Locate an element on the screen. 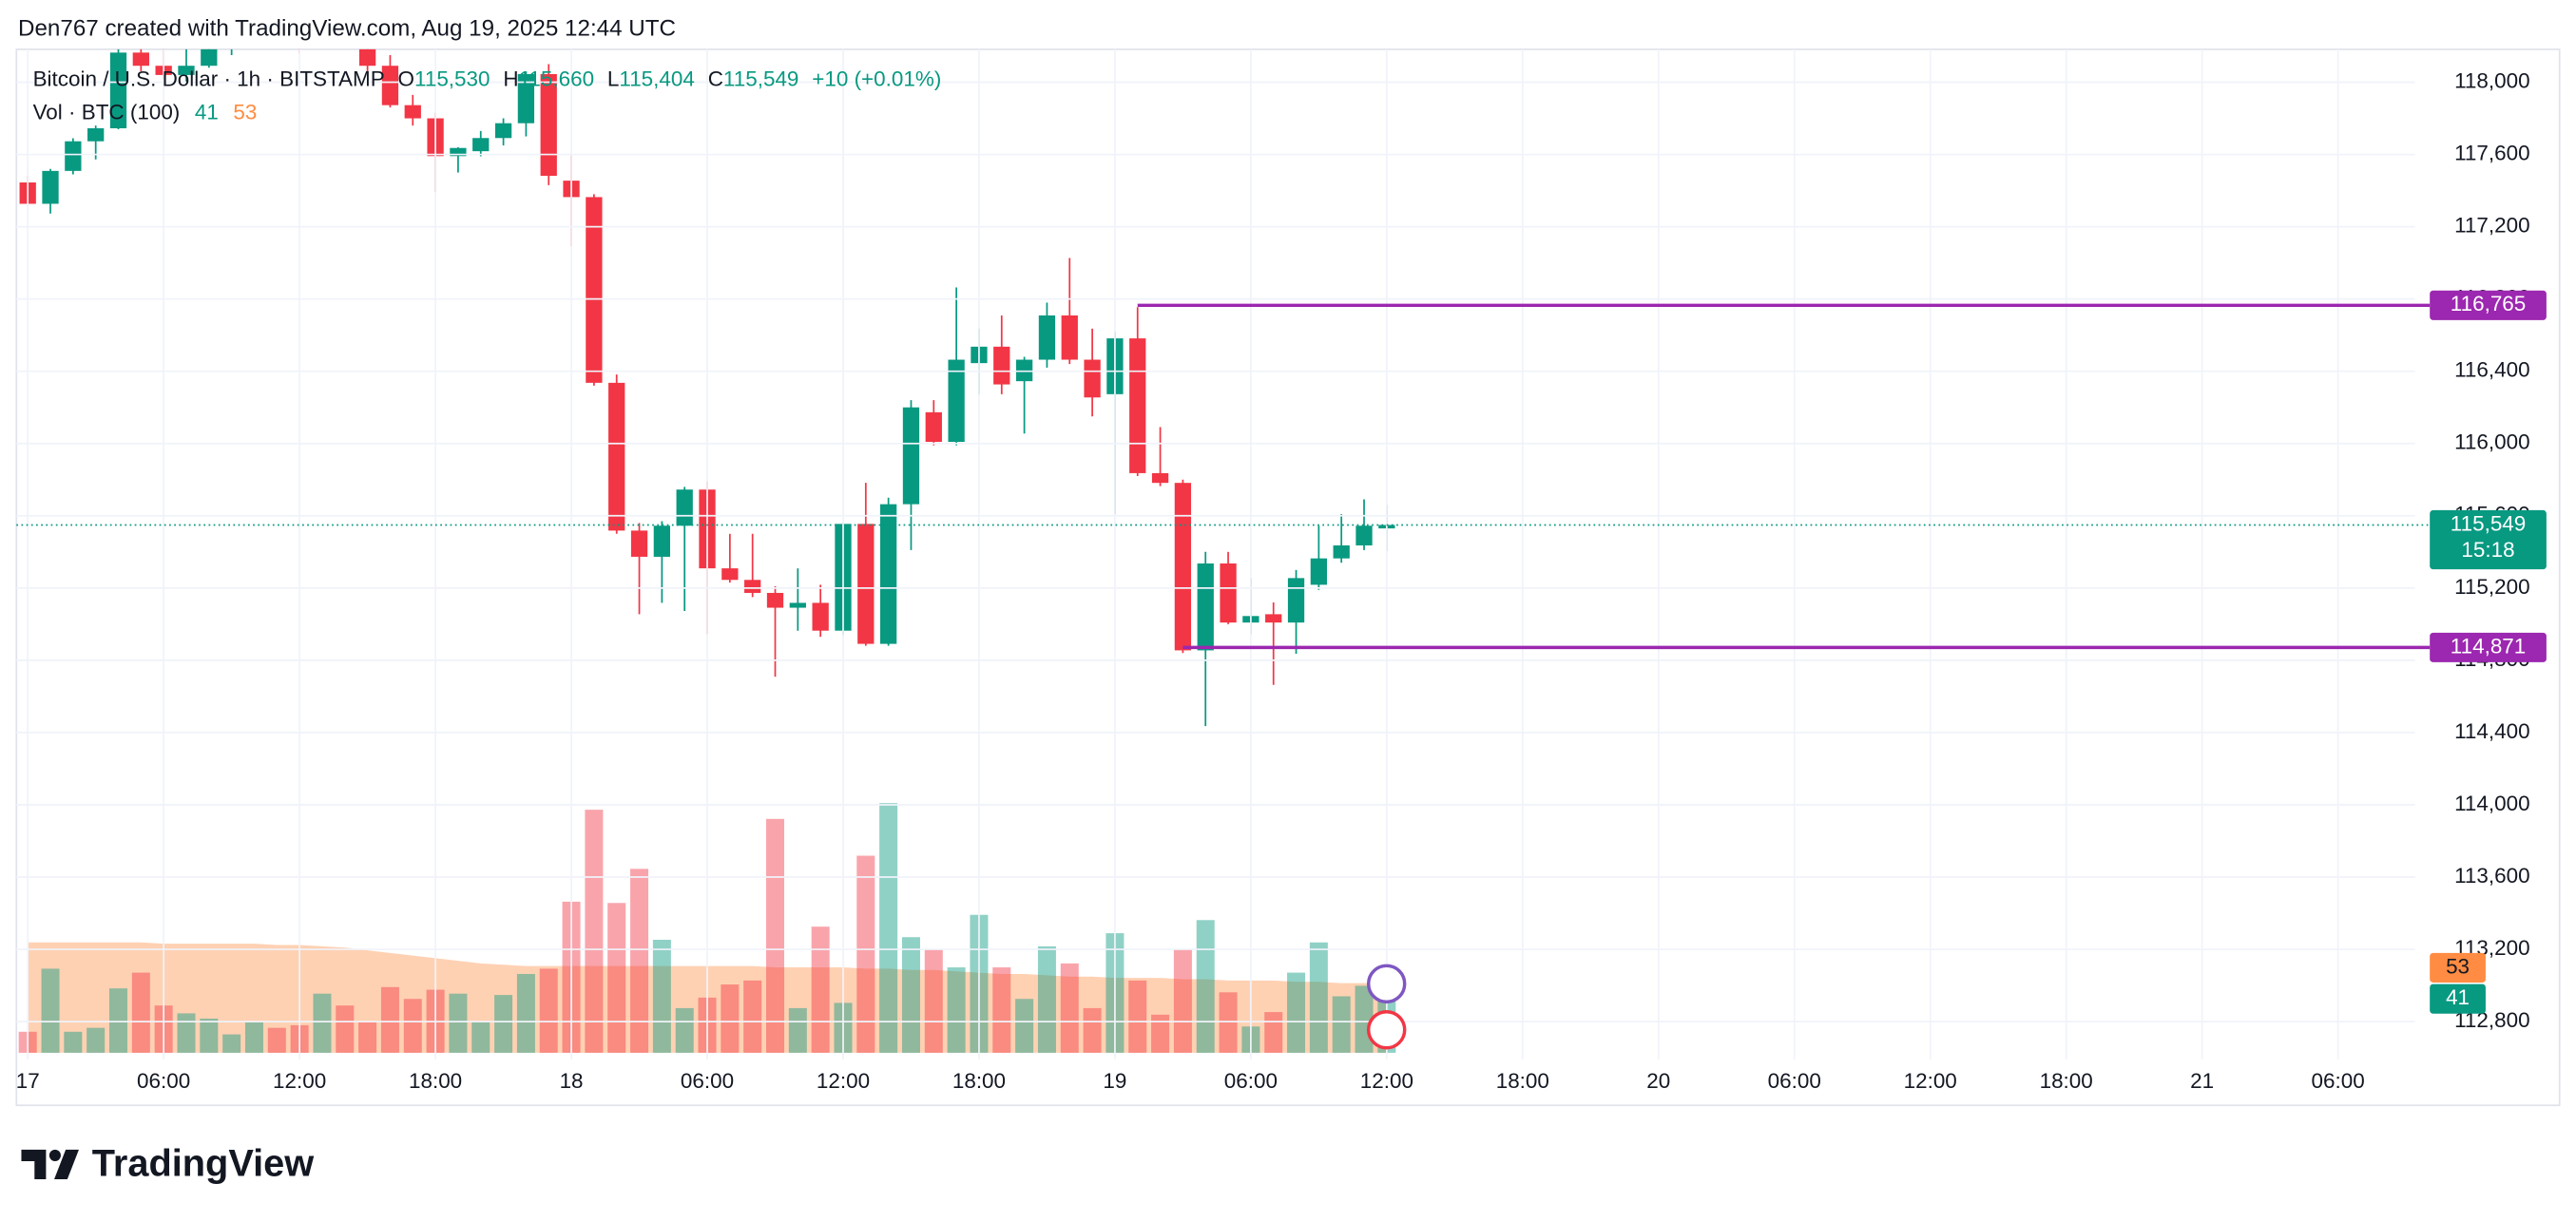 This screenshot has height=1222, width=2576. volume-ma-box is located at coordinates (2458, 968).